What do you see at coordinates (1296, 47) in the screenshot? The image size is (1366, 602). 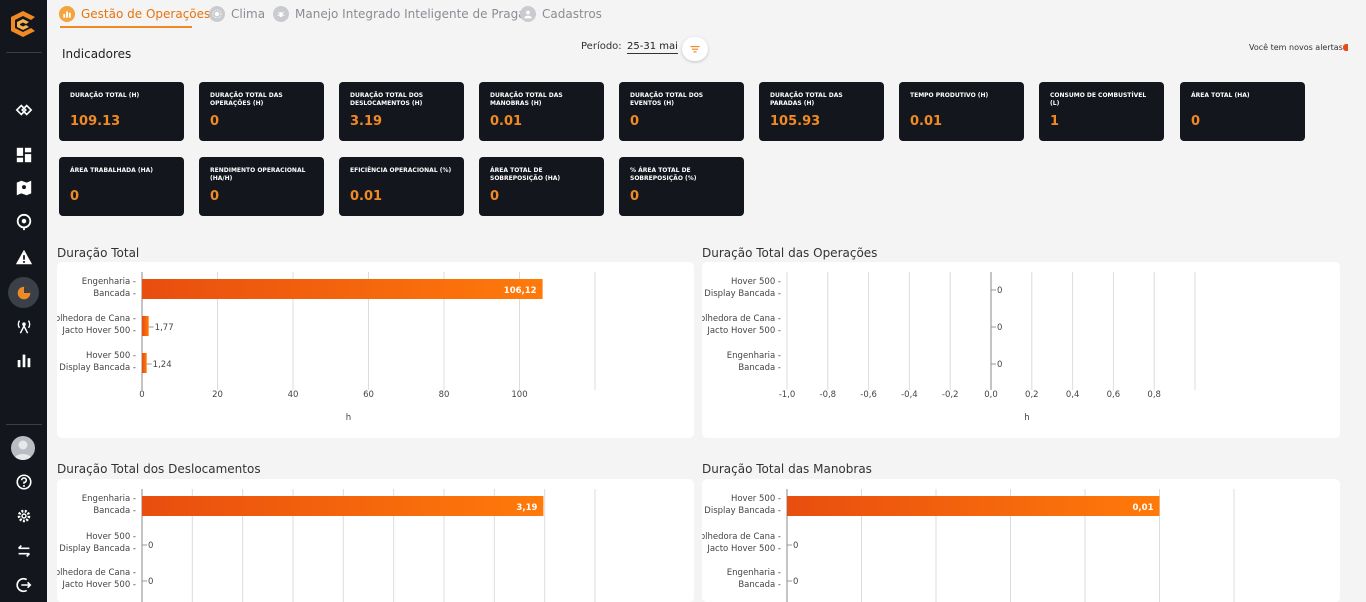 I see `alerts-notice: Você tem novos alertas` at bounding box center [1296, 47].